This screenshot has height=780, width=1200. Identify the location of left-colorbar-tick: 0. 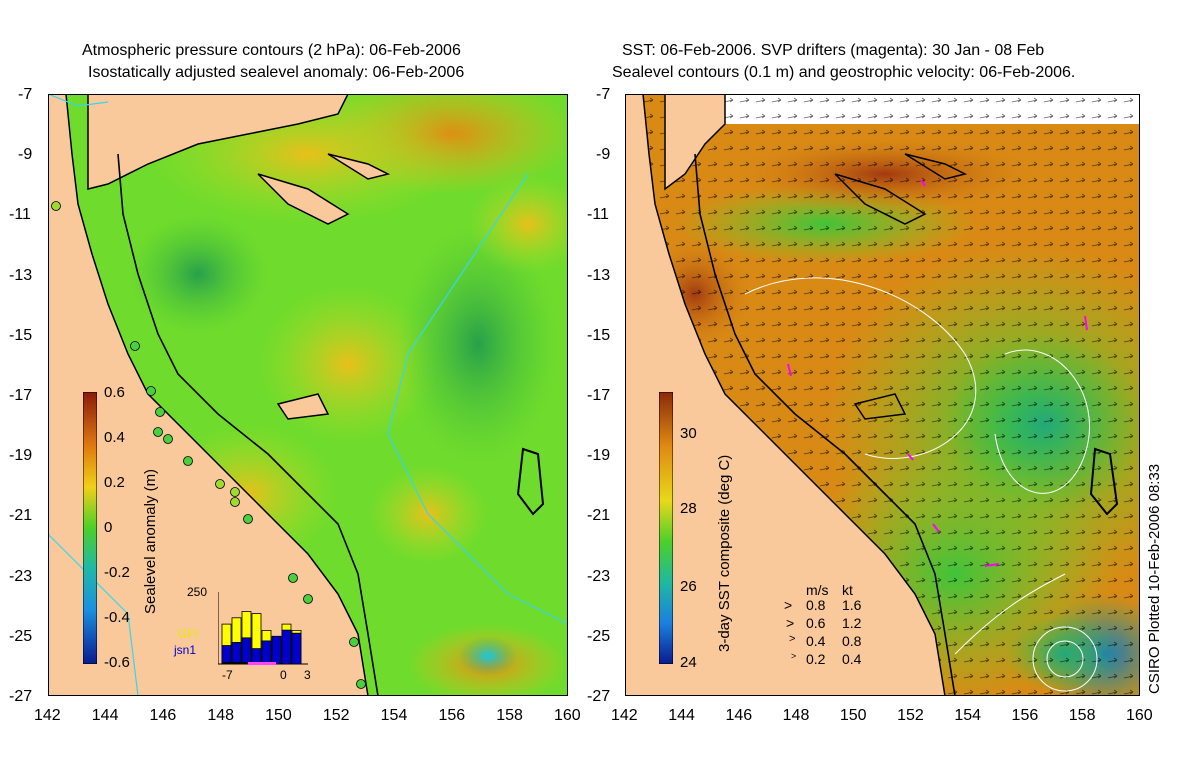
(108, 527).